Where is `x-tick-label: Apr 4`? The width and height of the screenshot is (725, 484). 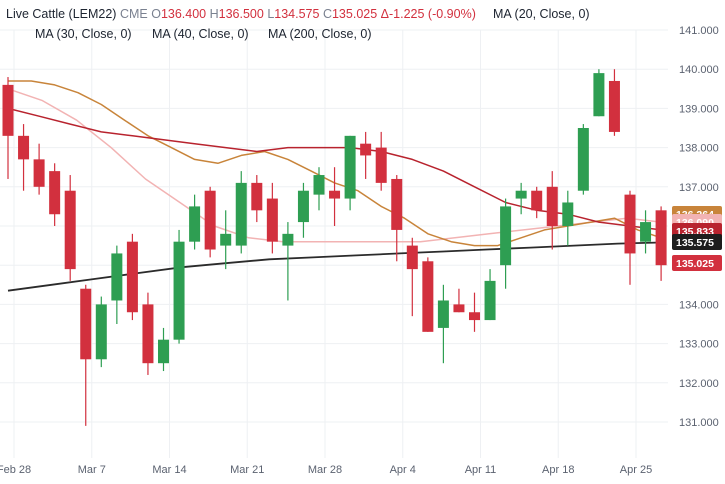 x-tick-label: Apr 4 is located at coordinates (403, 470).